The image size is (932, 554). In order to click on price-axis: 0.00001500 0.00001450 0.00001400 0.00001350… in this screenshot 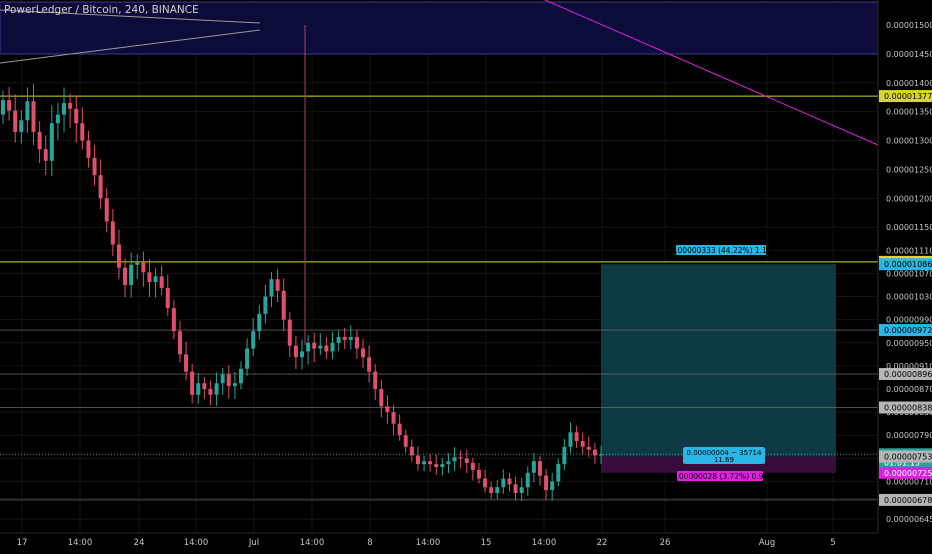, I will do `click(904, 275)`.